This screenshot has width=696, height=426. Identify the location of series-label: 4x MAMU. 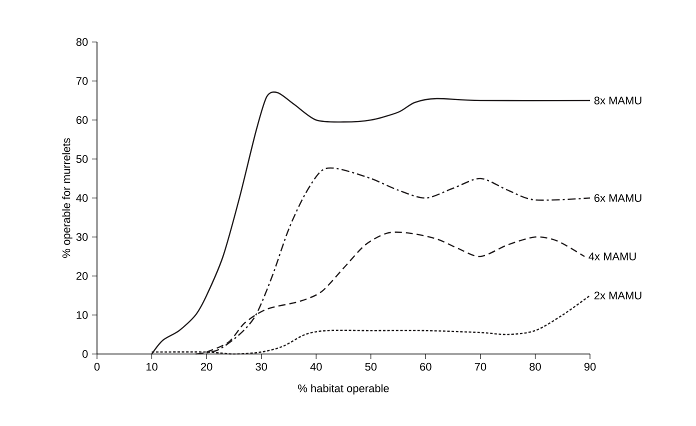
(612, 256).